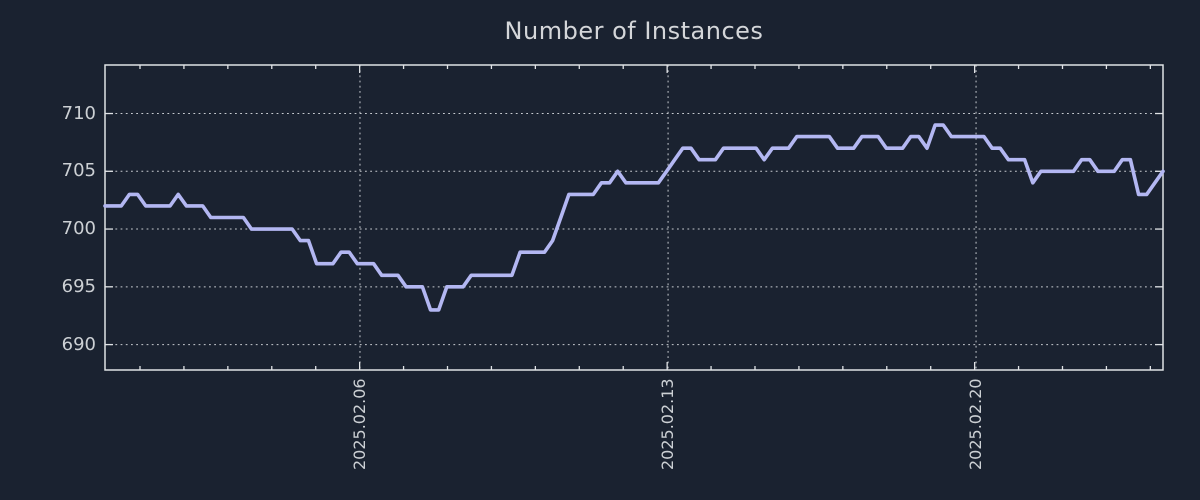  What do you see at coordinates (78, 344) in the screenshot?
I see `y-tick-label-690: 690` at bounding box center [78, 344].